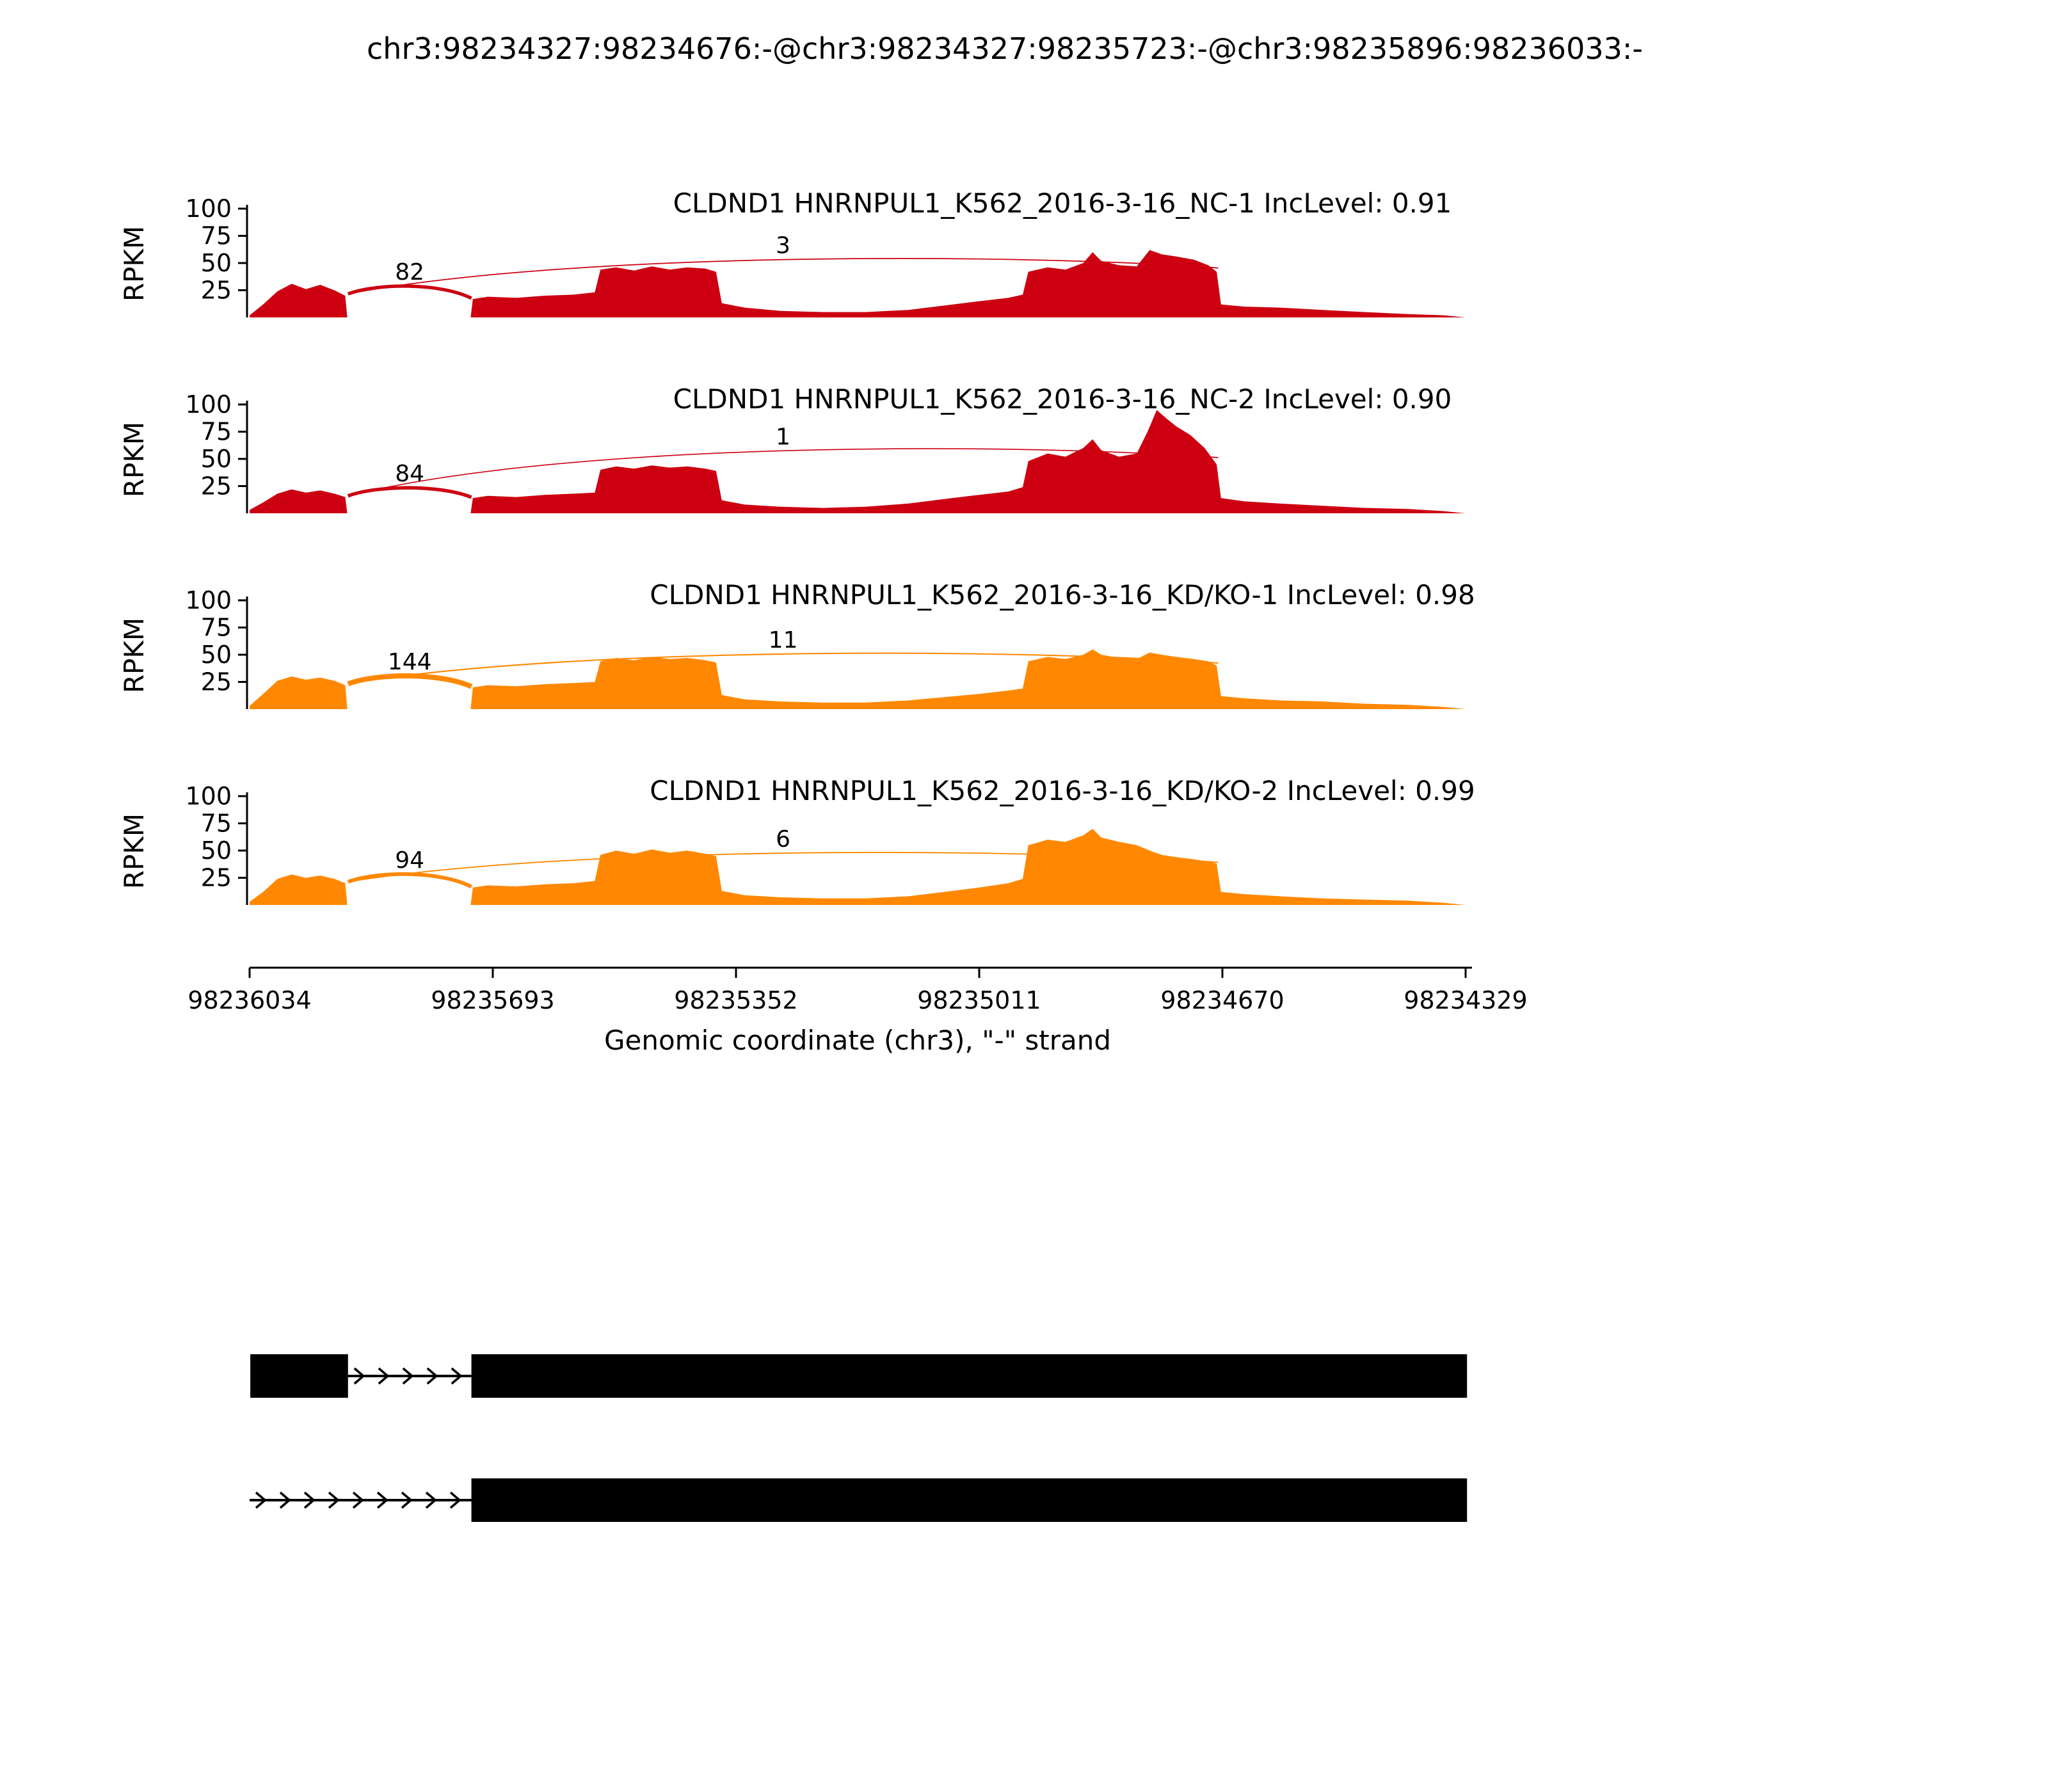 Image resolution: width=2048 pixels, height=1792 pixels. I want to click on y-axis-title-track-4: RPKM, so click(134, 851).